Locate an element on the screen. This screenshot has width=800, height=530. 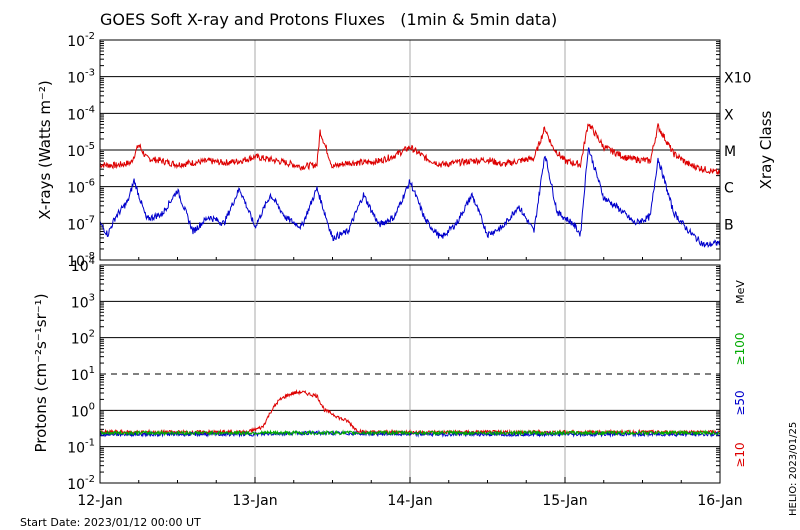
y-tick-label: 10⁻⁴ is located at coordinates (81, 113).